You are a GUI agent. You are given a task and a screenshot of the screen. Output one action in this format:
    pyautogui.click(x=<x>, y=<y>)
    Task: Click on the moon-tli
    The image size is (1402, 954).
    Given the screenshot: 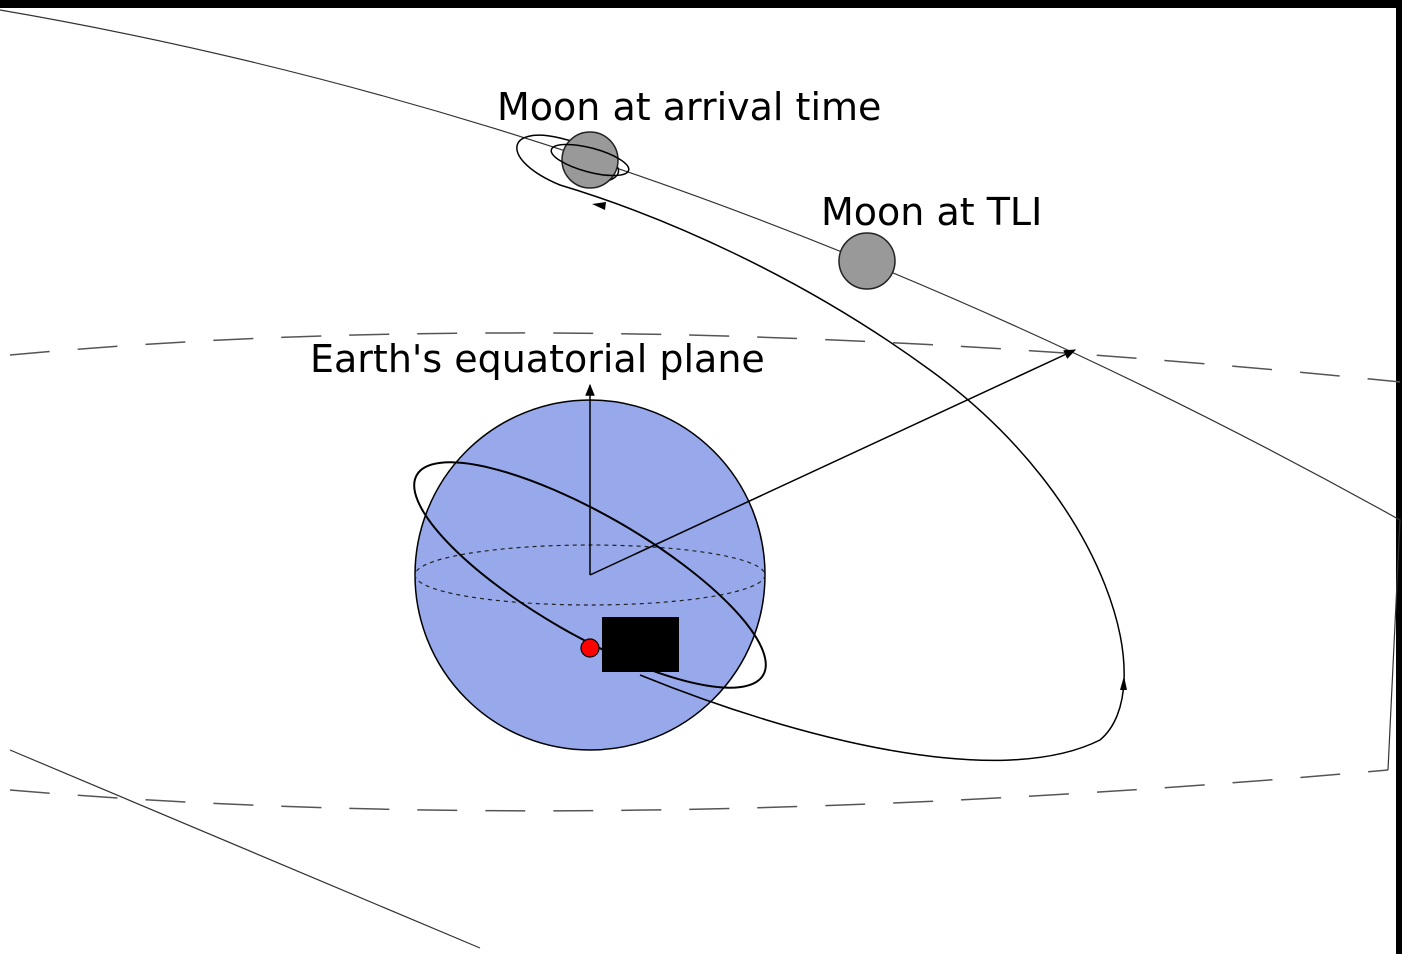 What is the action you would take?
    pyautogui.click(x=867, y=261)
    